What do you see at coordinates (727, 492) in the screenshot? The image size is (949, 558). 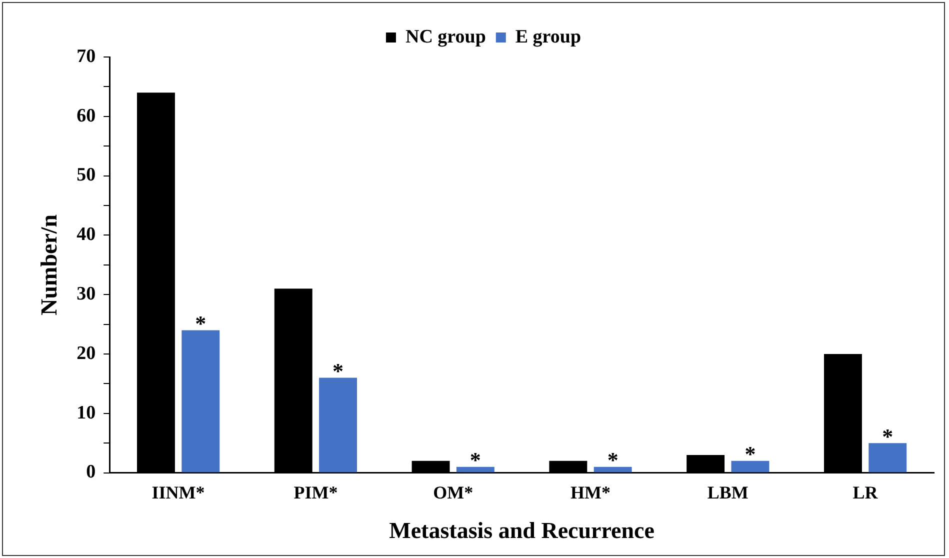 I see `x-tick-label: LBM` at bounding box center [727, 492].